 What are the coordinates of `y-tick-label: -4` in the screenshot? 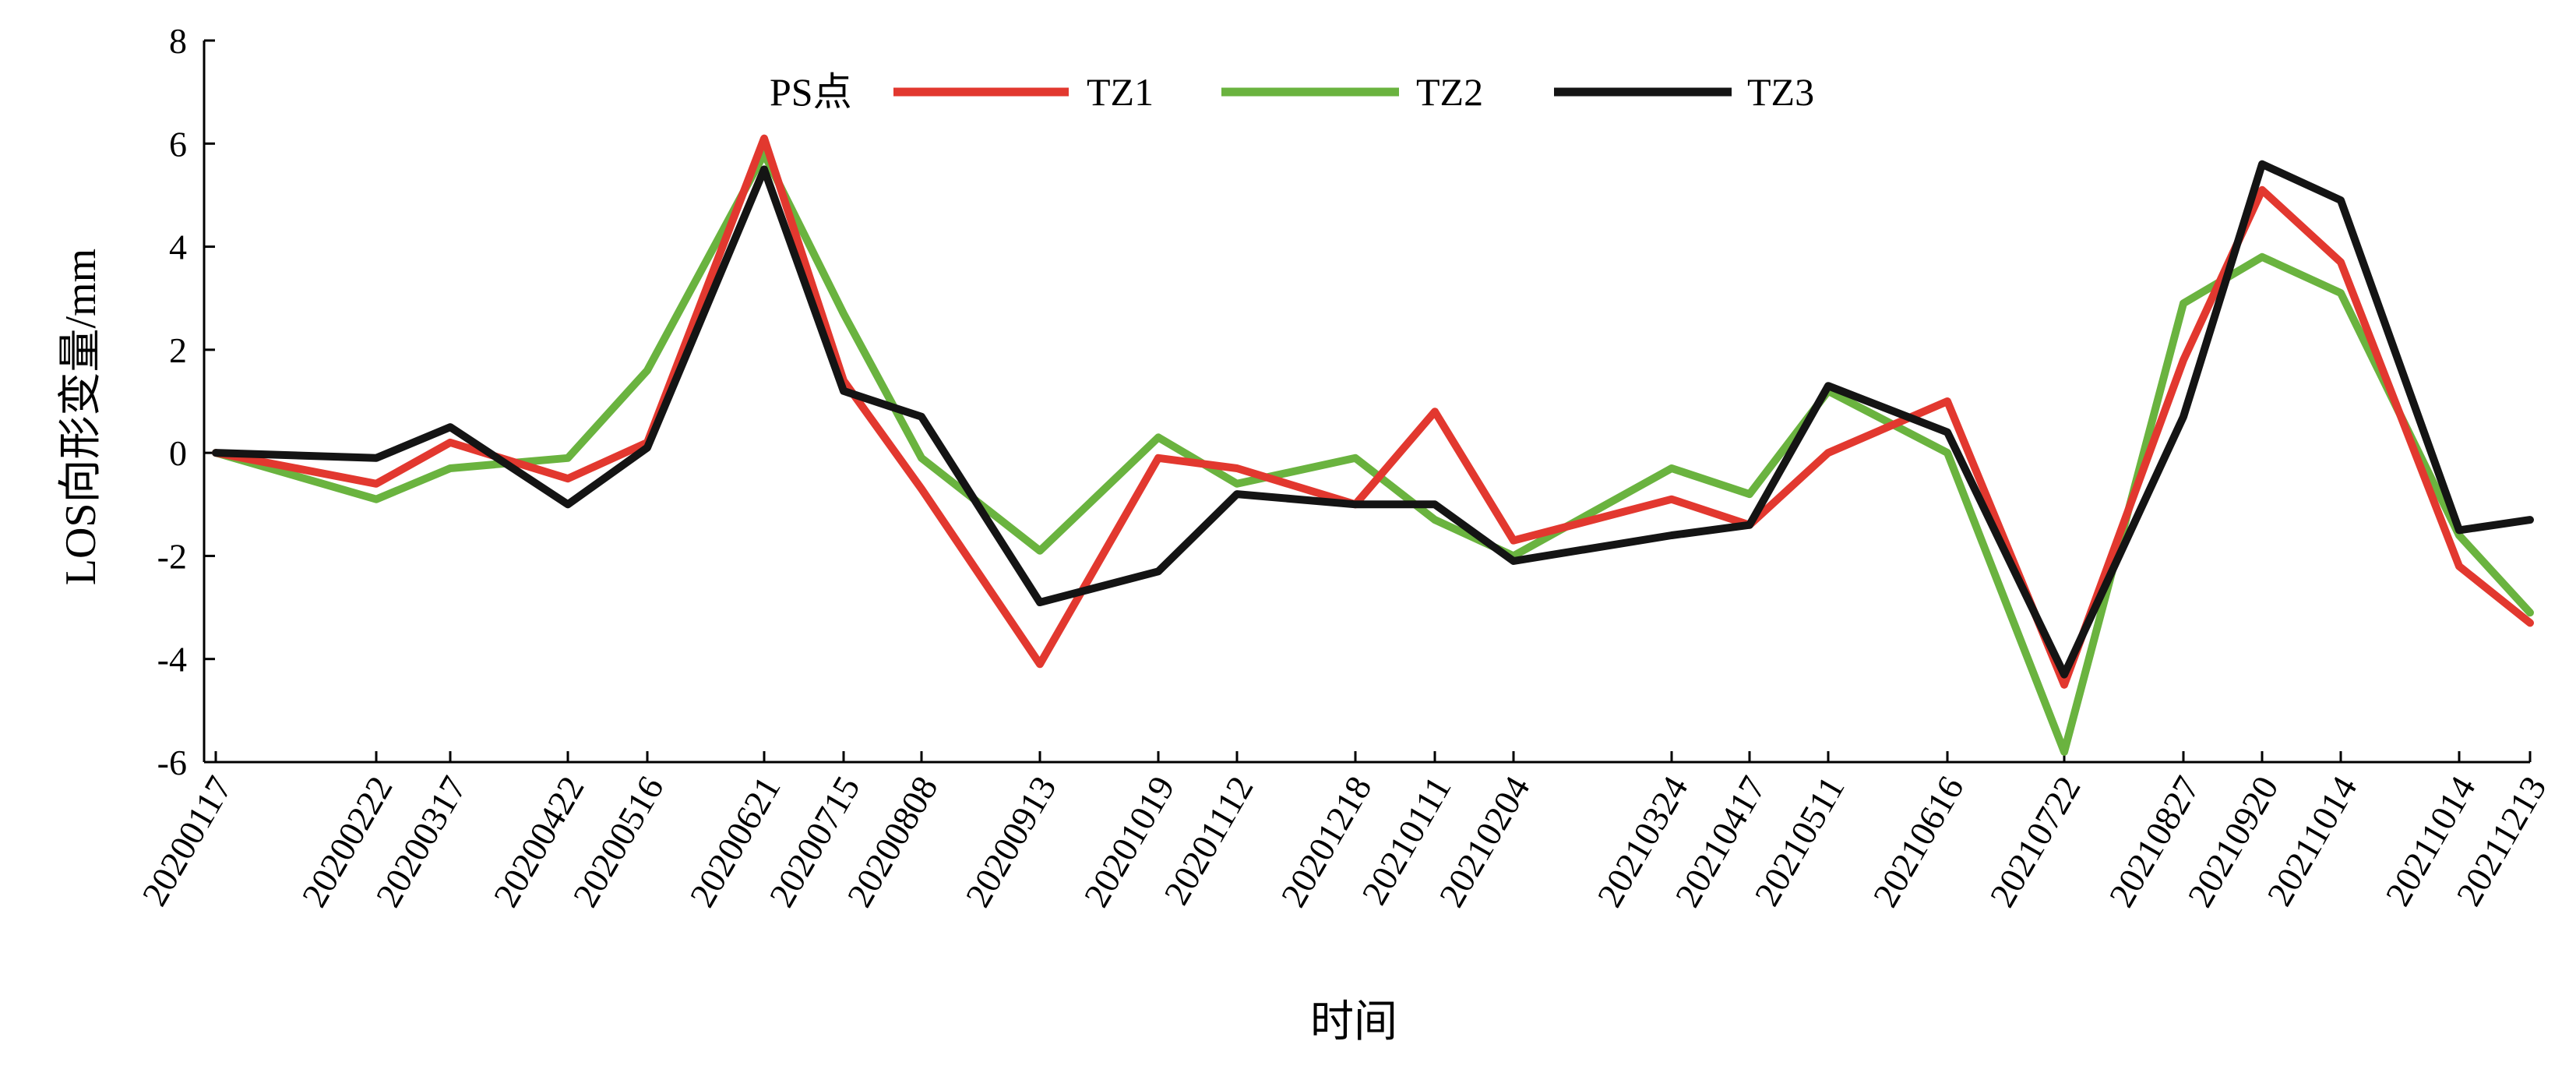 It's located at (172, 659).